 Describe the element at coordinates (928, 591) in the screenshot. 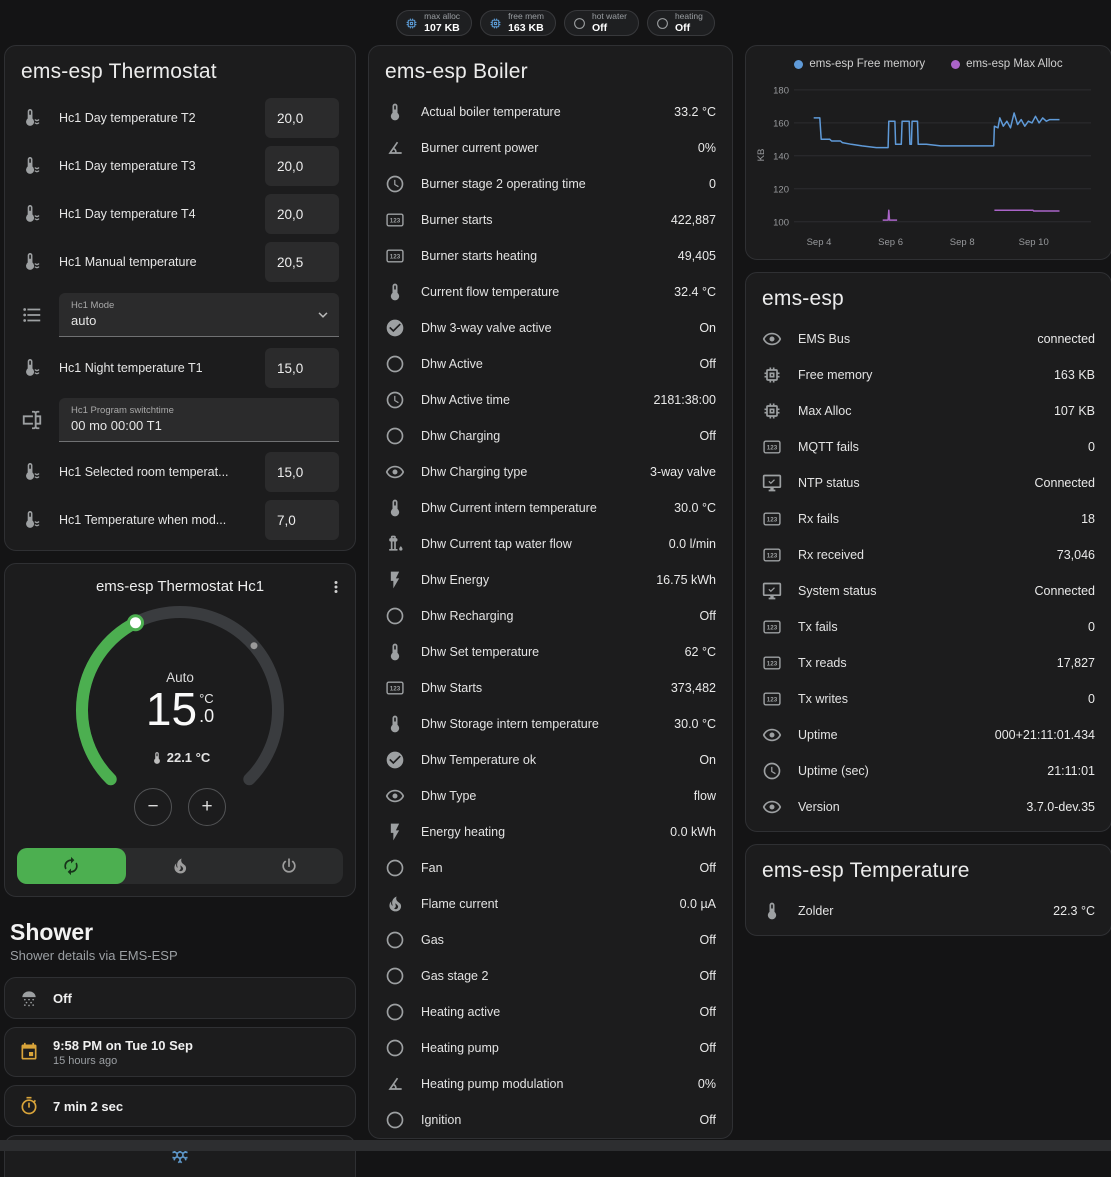

I see `entity-row-system-status: System status Connected` at that location.